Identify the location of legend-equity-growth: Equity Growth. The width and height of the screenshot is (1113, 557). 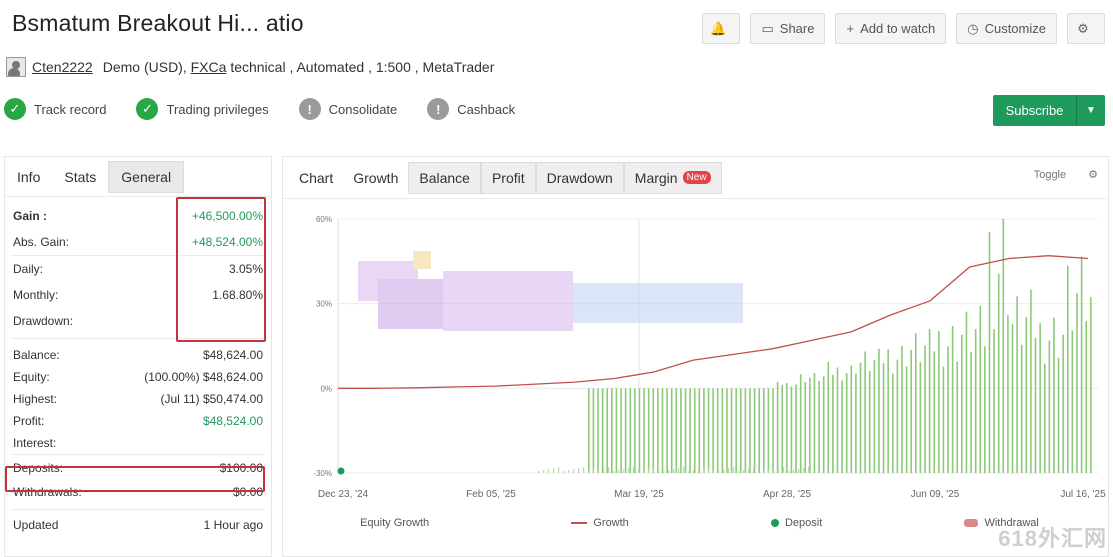
(395, 523).